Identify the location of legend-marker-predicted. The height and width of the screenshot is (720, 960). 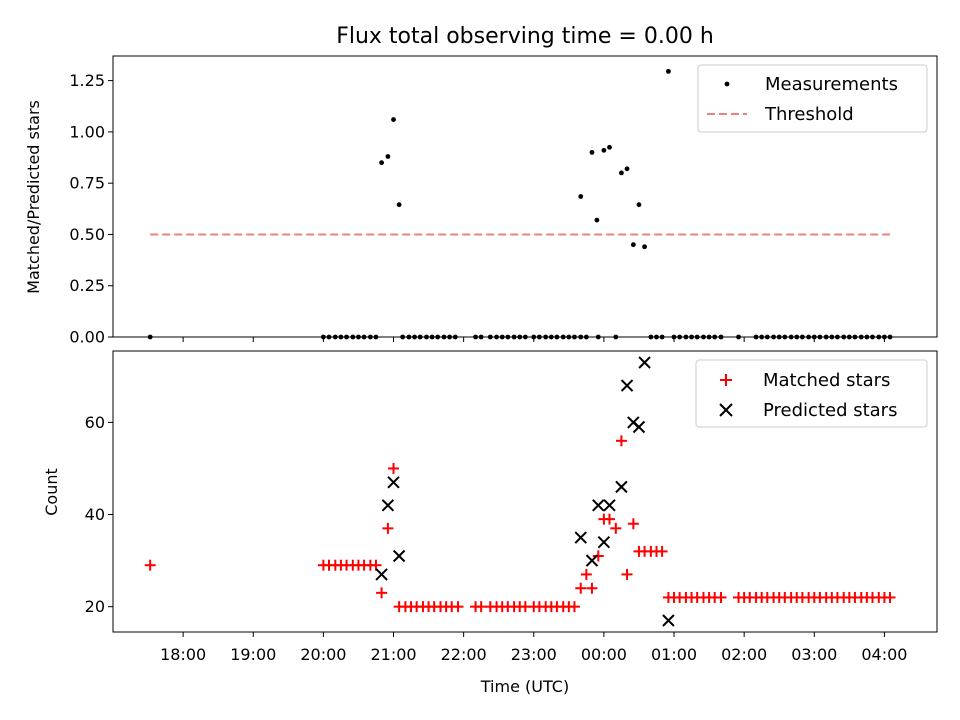
(726, 410).